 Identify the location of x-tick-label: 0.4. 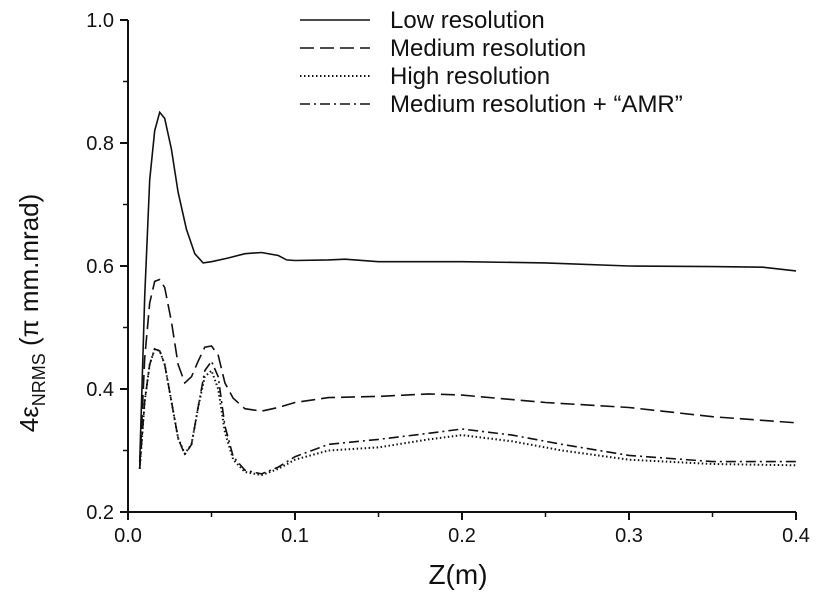
(796, 536).